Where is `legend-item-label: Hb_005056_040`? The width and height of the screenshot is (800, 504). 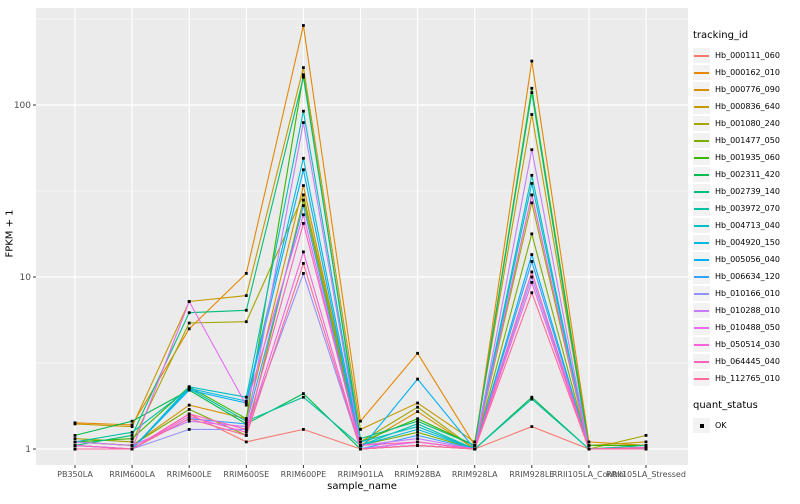
legend-item-label: Hb_005056_040 is located at coordinates (747, 259).